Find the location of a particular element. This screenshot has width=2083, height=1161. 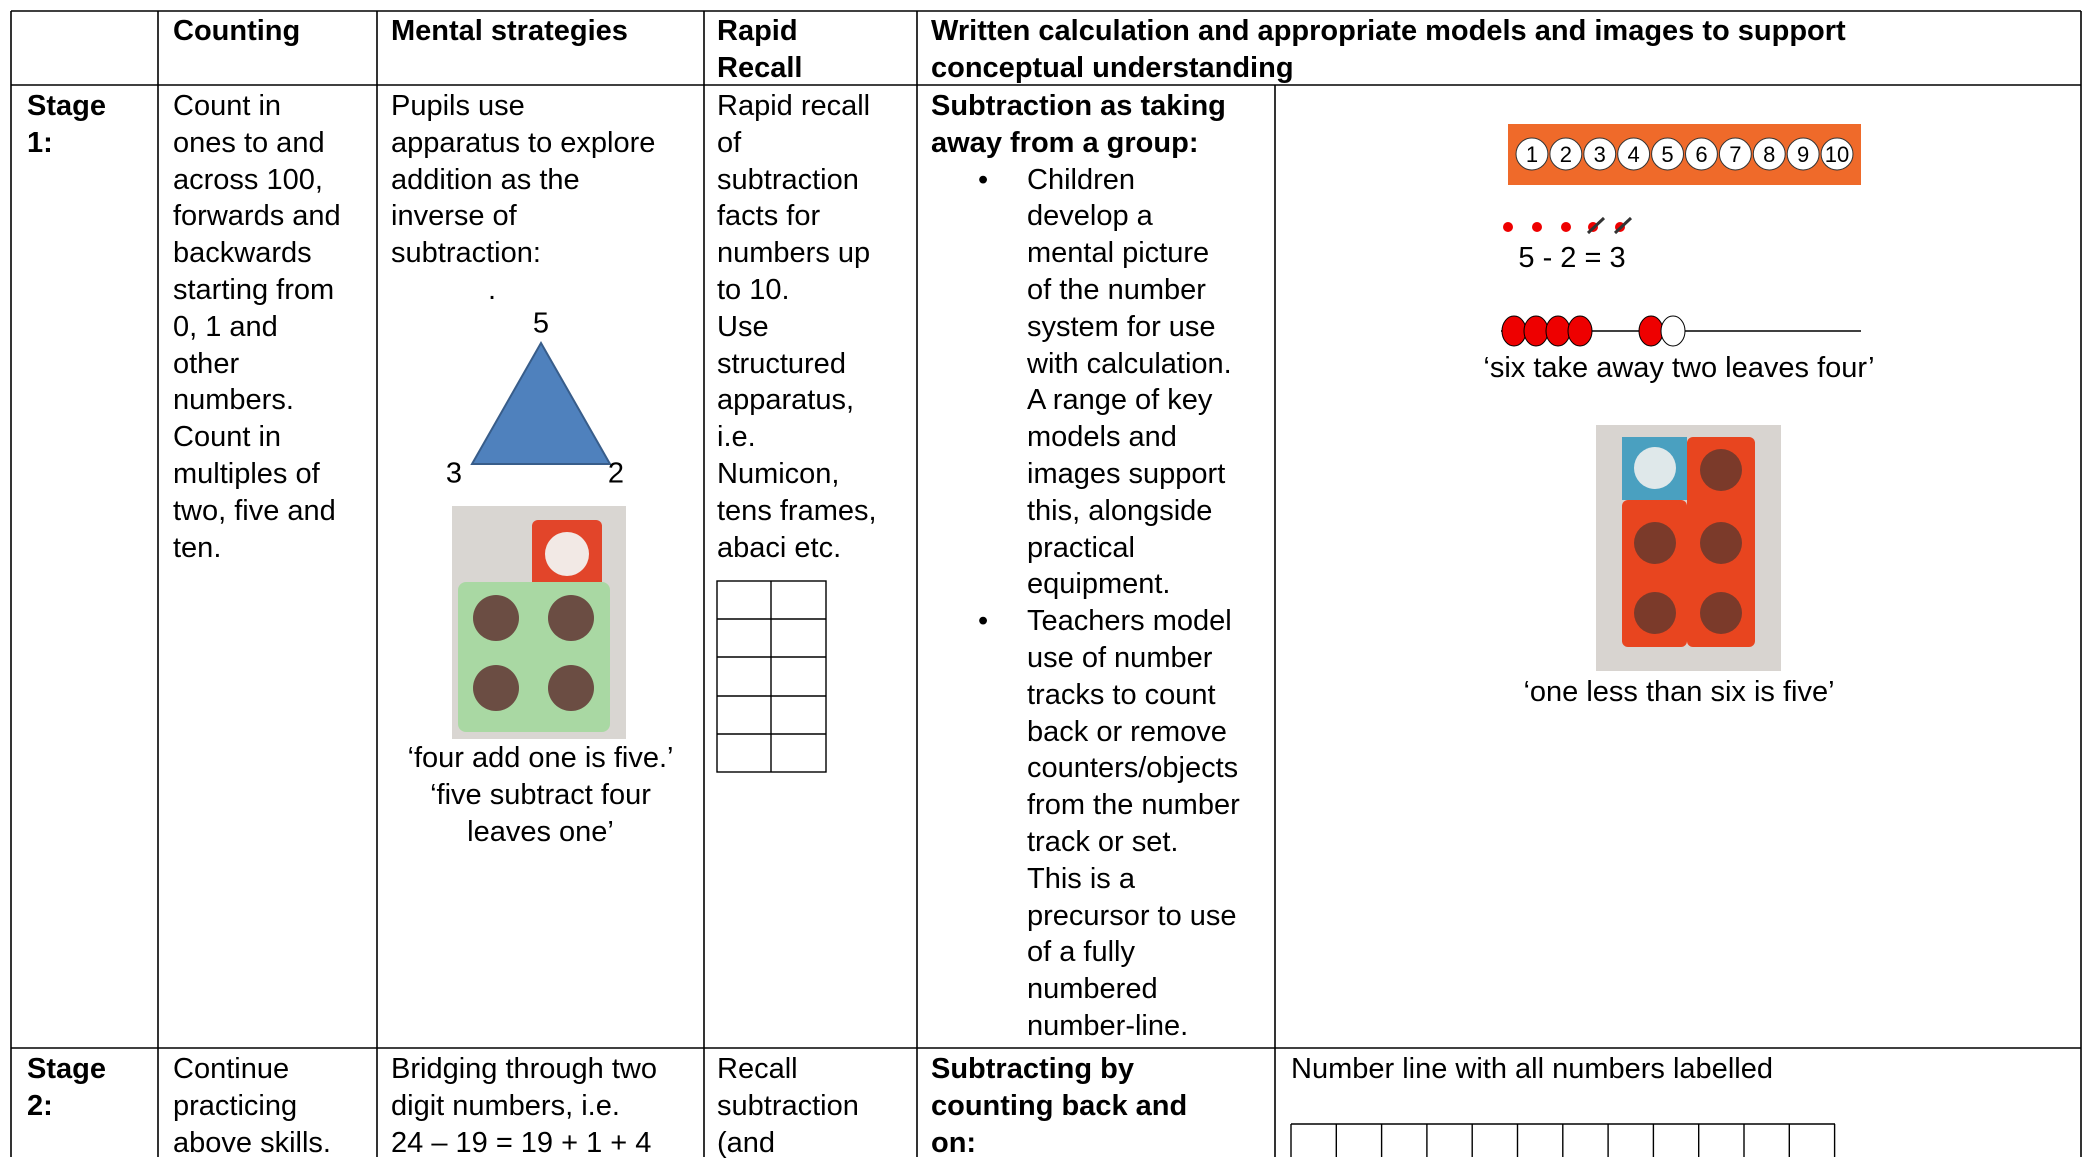

text-line: abaci etc. is located at coordinates (779, 547).